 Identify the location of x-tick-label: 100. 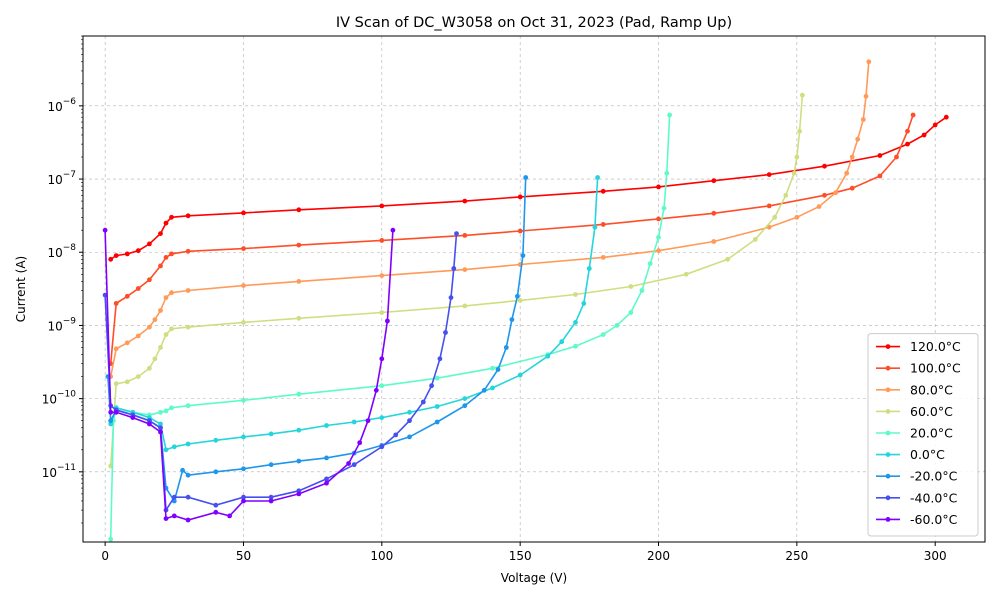
(381, 556).